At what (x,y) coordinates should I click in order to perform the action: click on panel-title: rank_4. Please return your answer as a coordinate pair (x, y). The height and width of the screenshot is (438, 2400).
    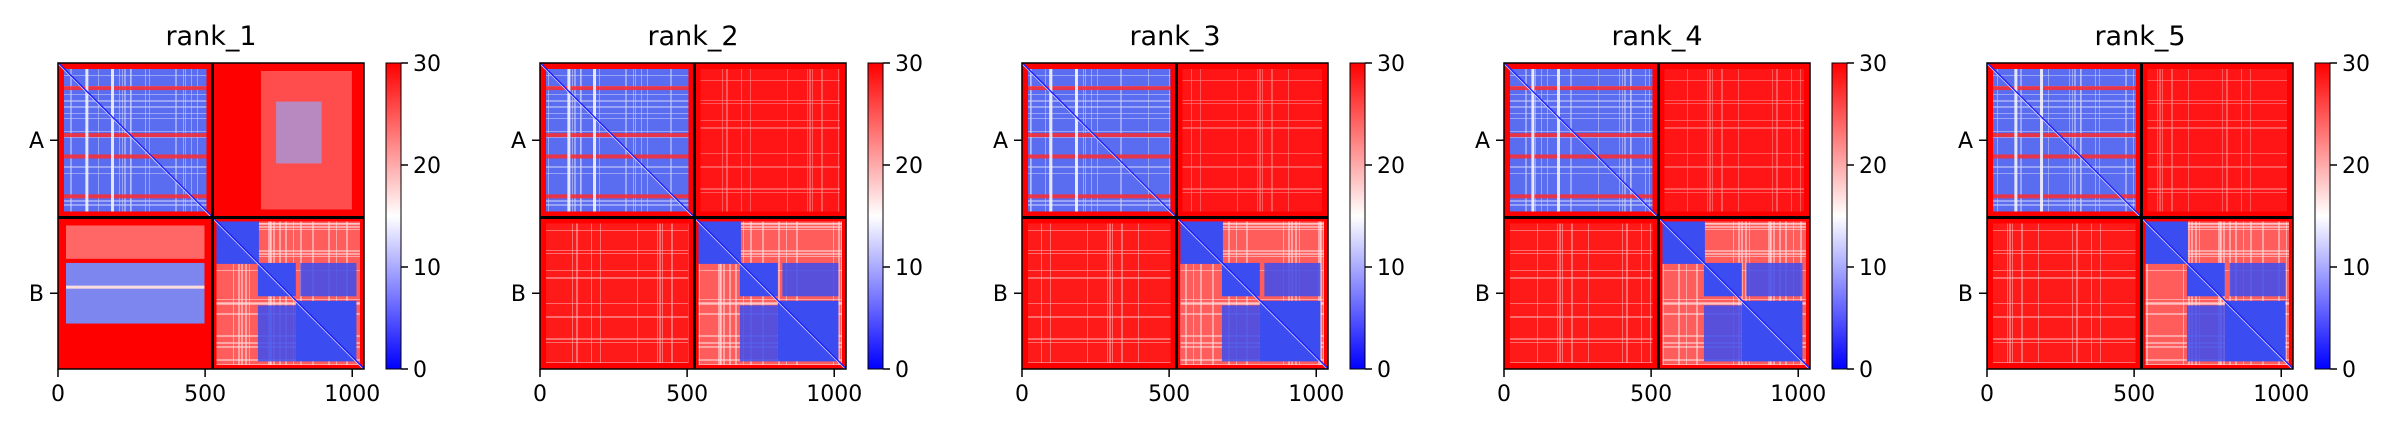
    Looking at the image, I should click on (1656, 36).